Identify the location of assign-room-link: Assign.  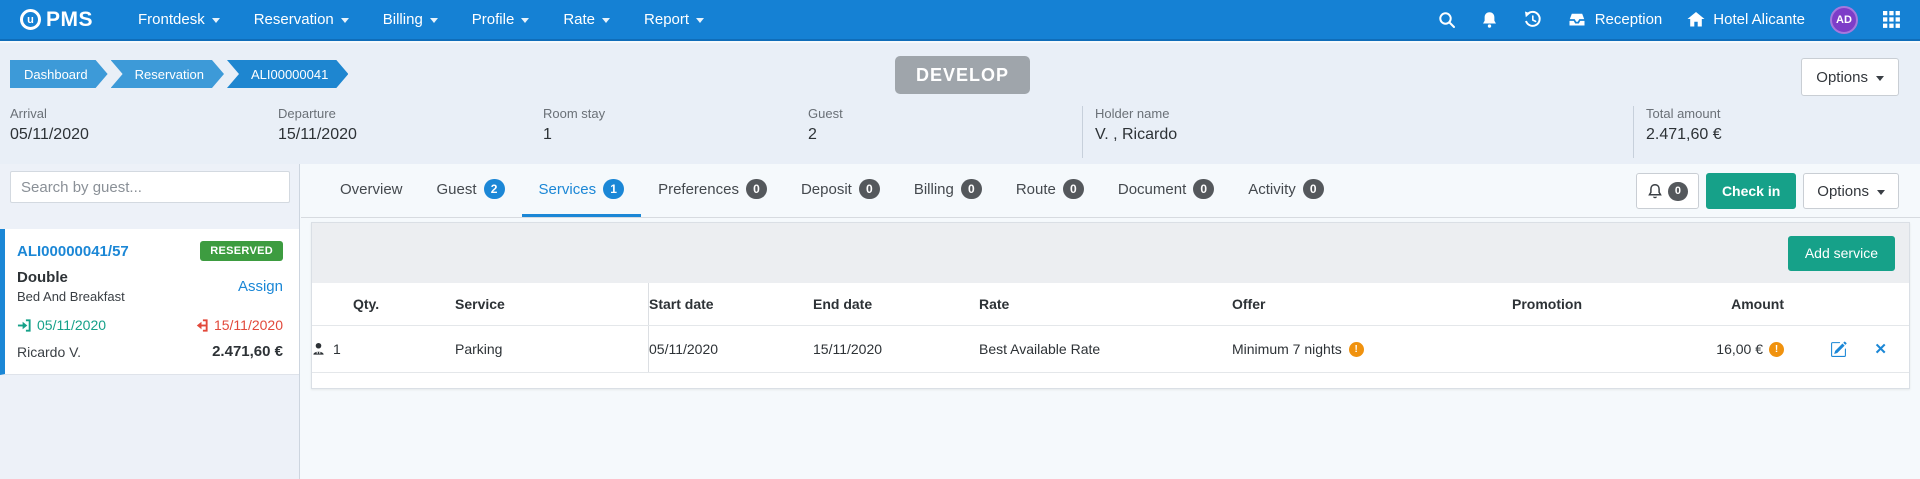
(260, 286).